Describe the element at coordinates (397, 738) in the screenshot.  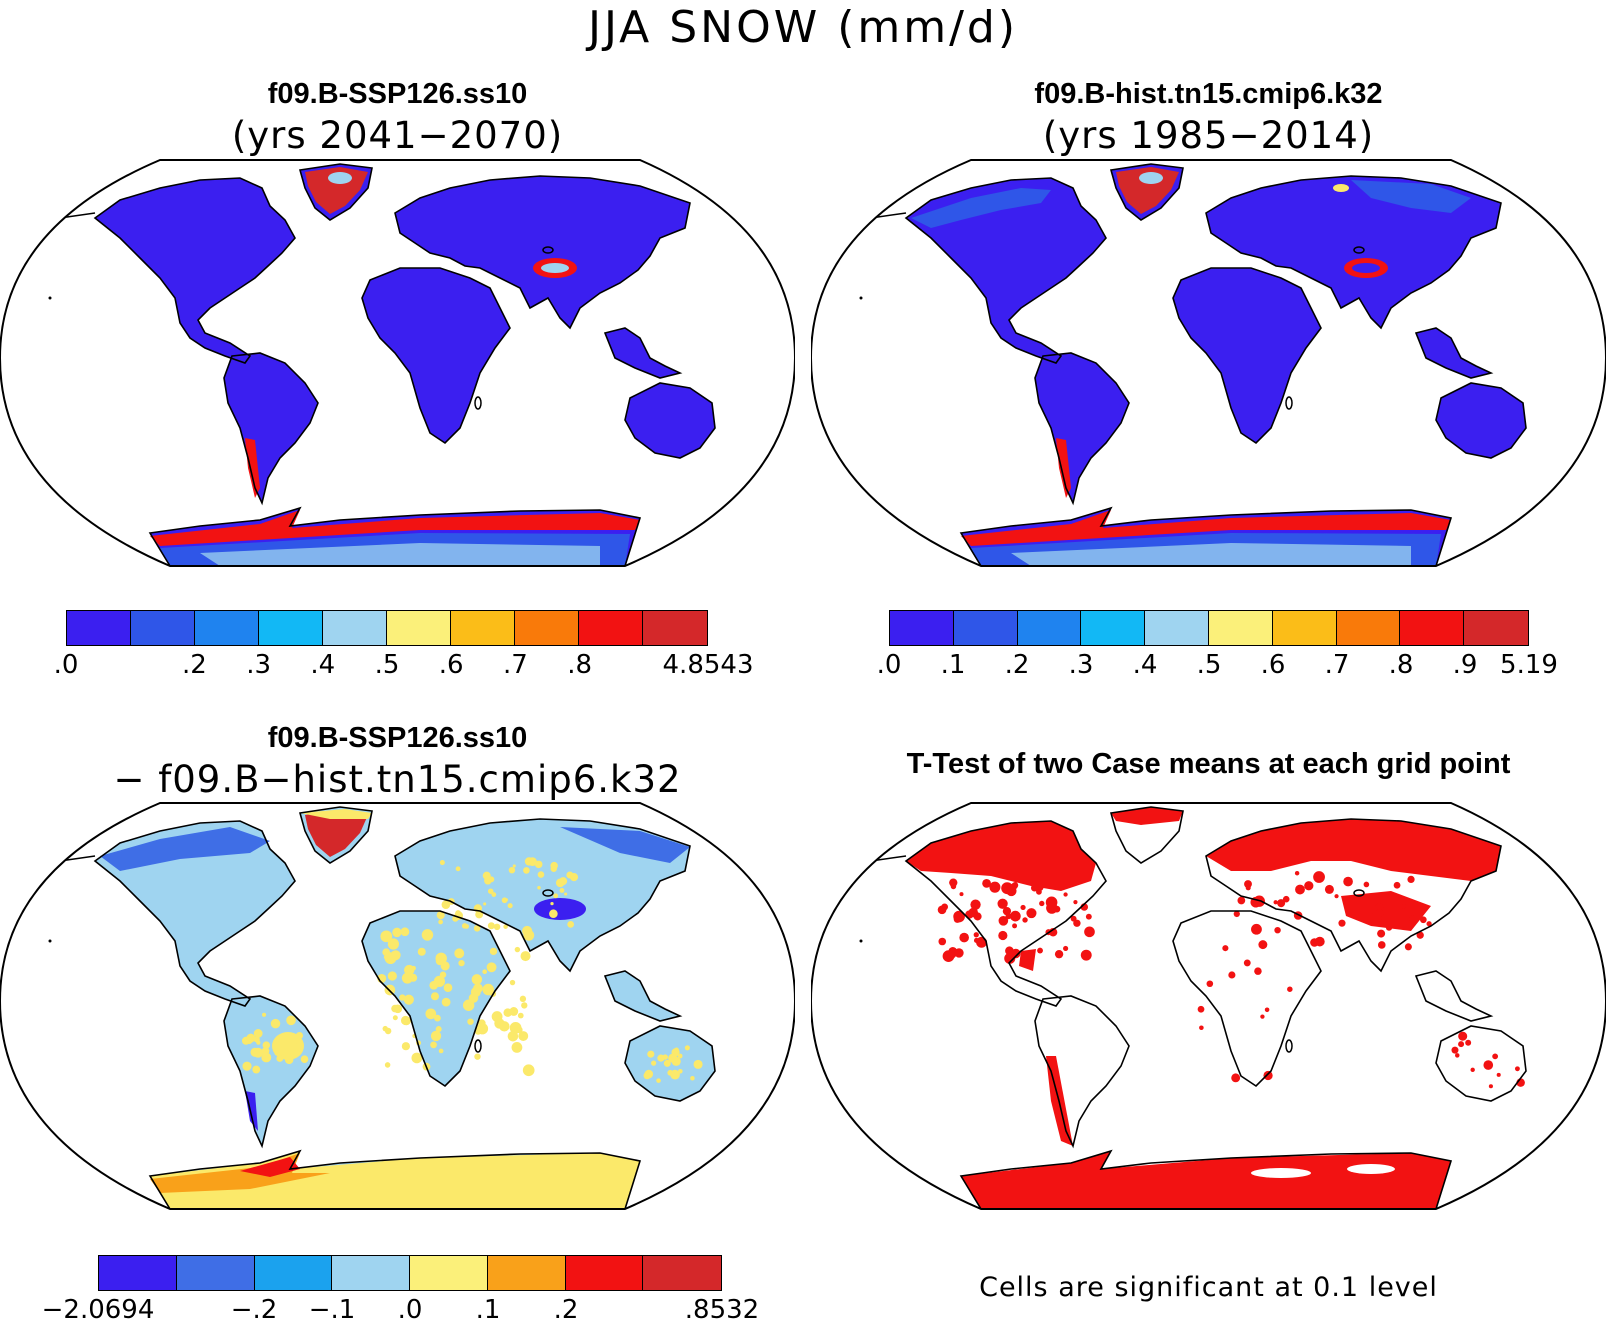
I see `panel-bl-title: f09.B-SSP126.ss10` at that location.